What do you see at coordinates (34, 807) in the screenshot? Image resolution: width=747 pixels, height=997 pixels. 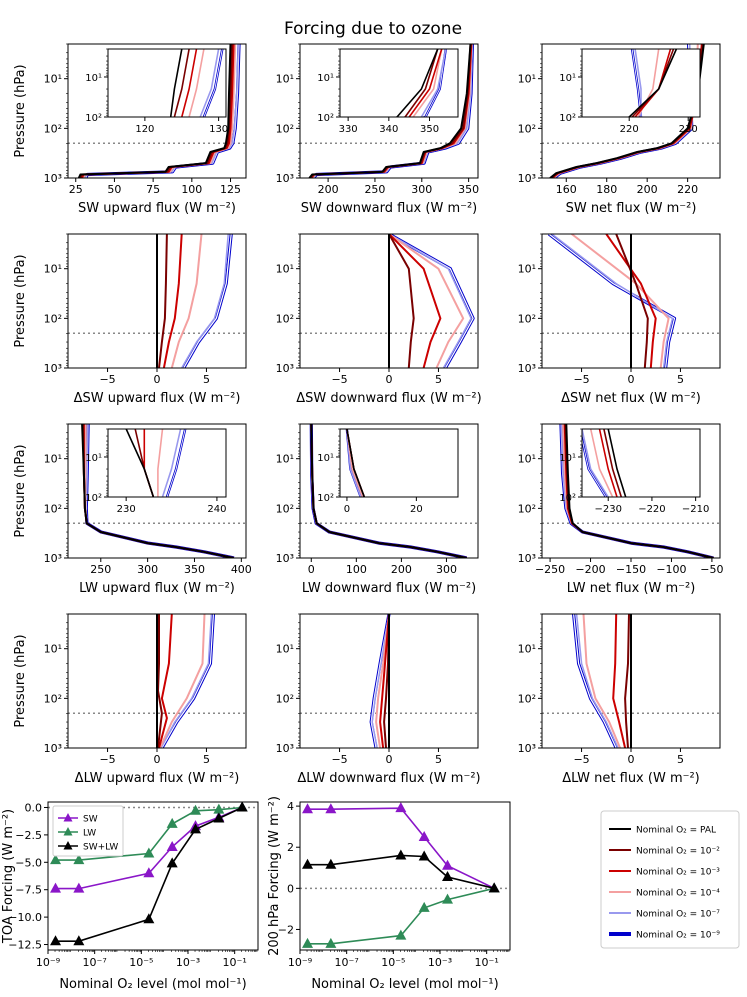 I see `y-tick-label: 0.0` at bounding box center [34, 807].